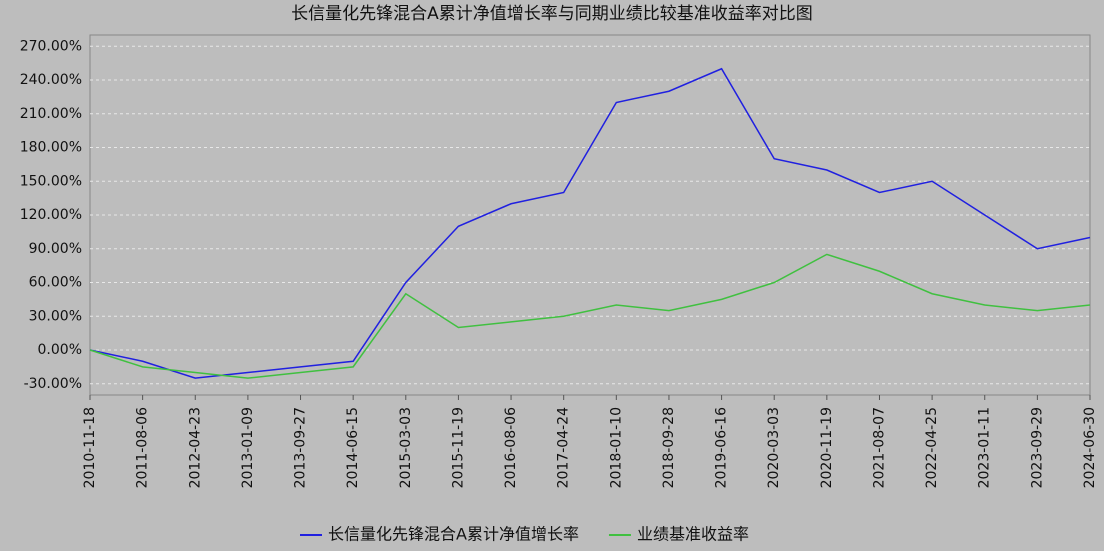  What do you see at coordinates (511, 447) in the screenshot?
I see `x-tick-label: 2016-08-06` at bounding box center [511, 447].